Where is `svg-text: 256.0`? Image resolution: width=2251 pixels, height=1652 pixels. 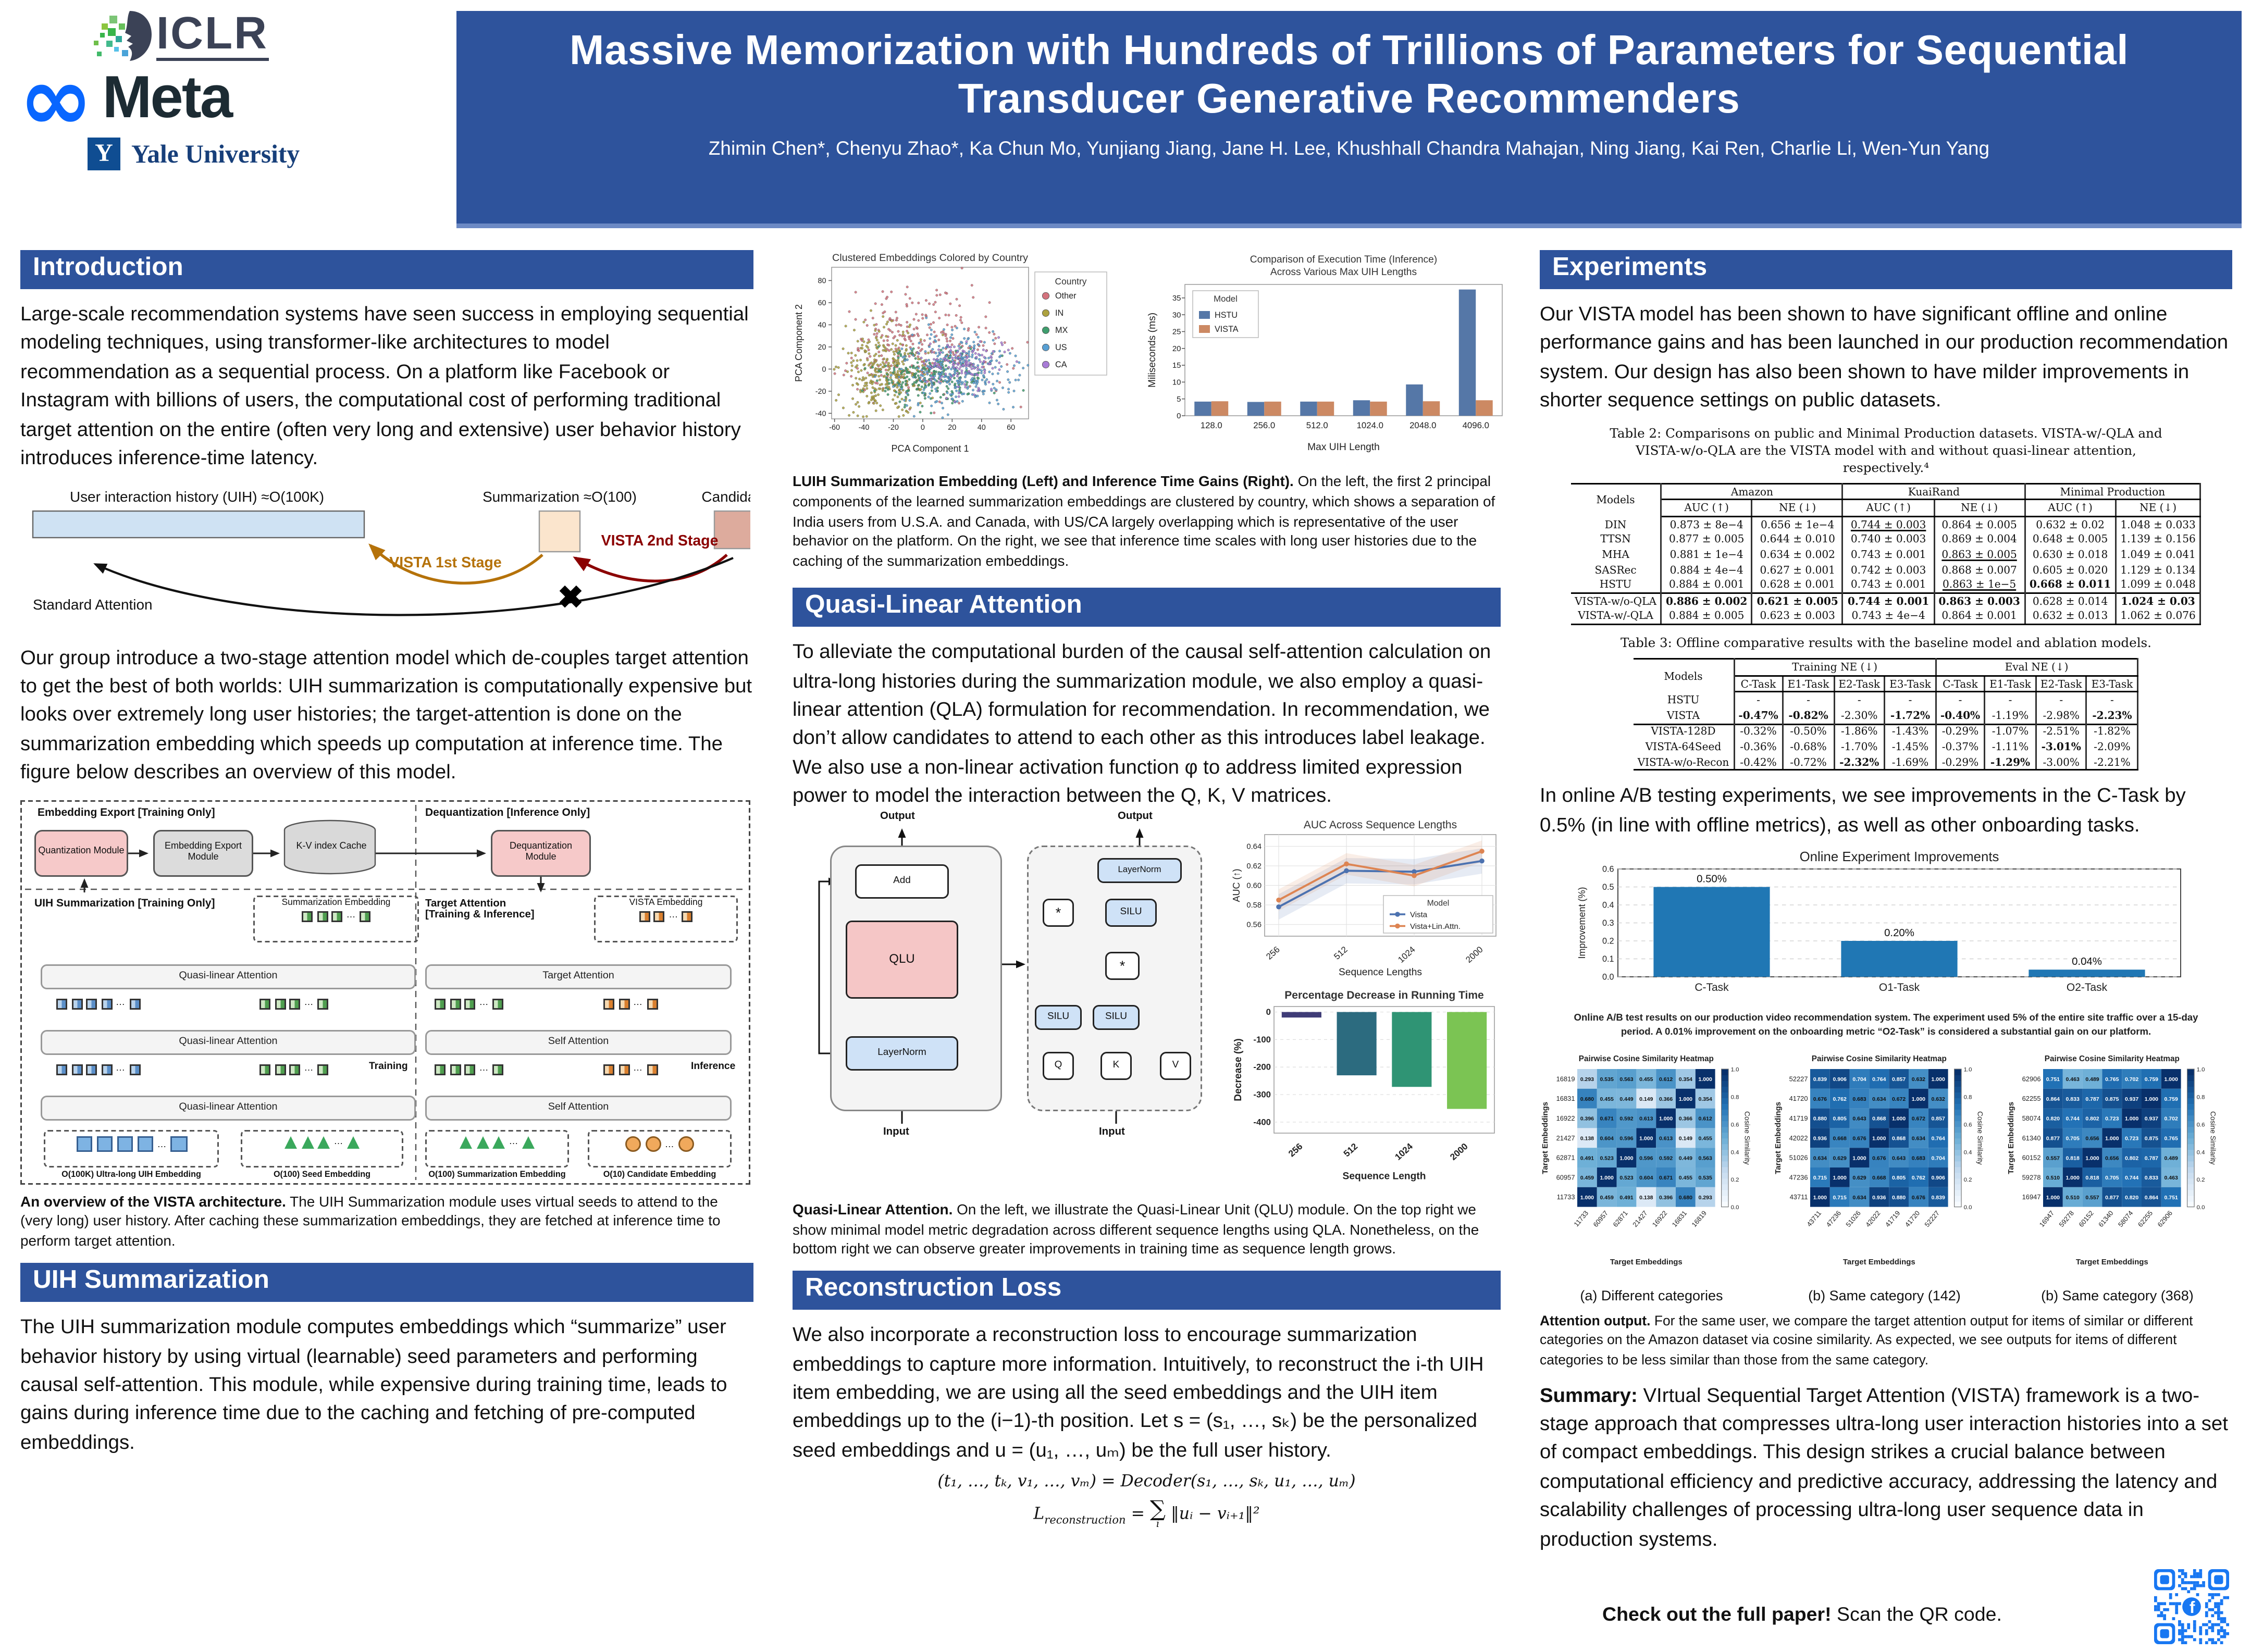 svg-text: 256.0 is located at coordinates (1264, 425).